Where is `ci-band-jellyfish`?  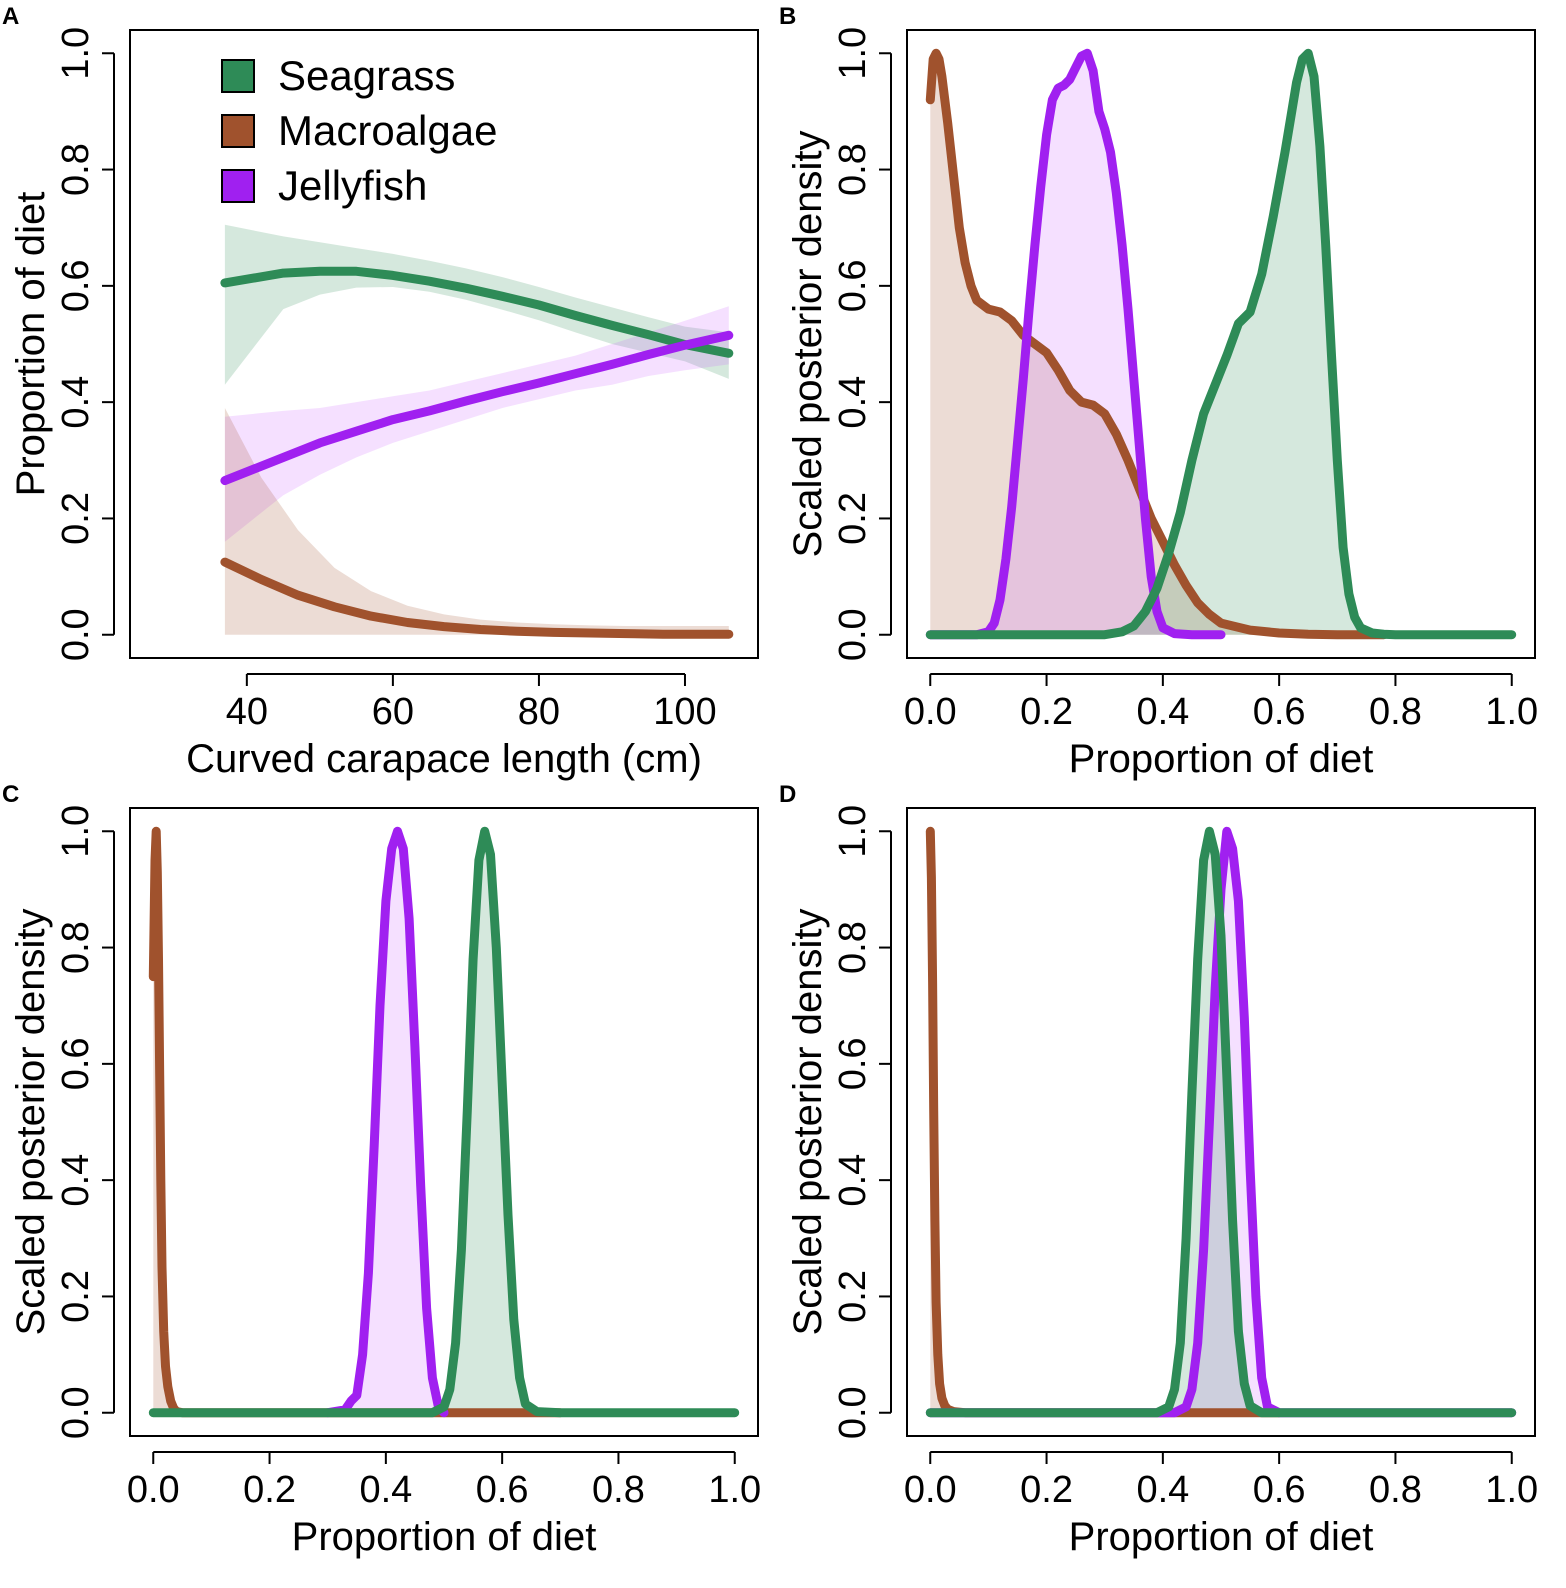 ci-band-jellyfish is located at coordinates (476, 424).